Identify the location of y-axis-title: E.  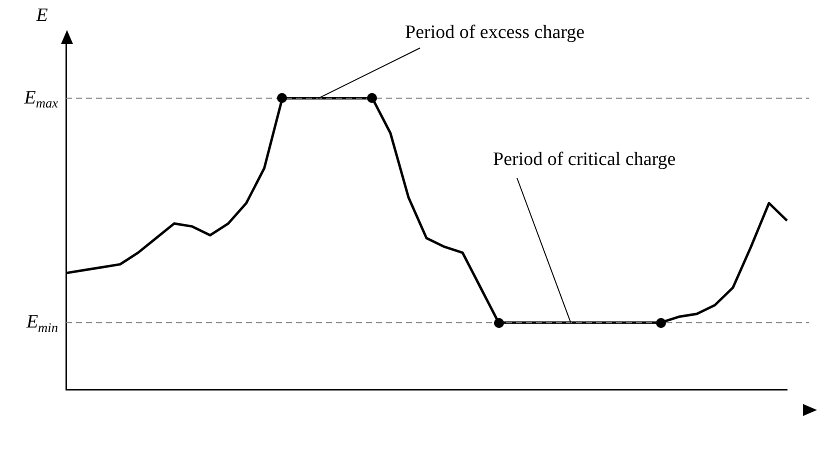
(41, 15).